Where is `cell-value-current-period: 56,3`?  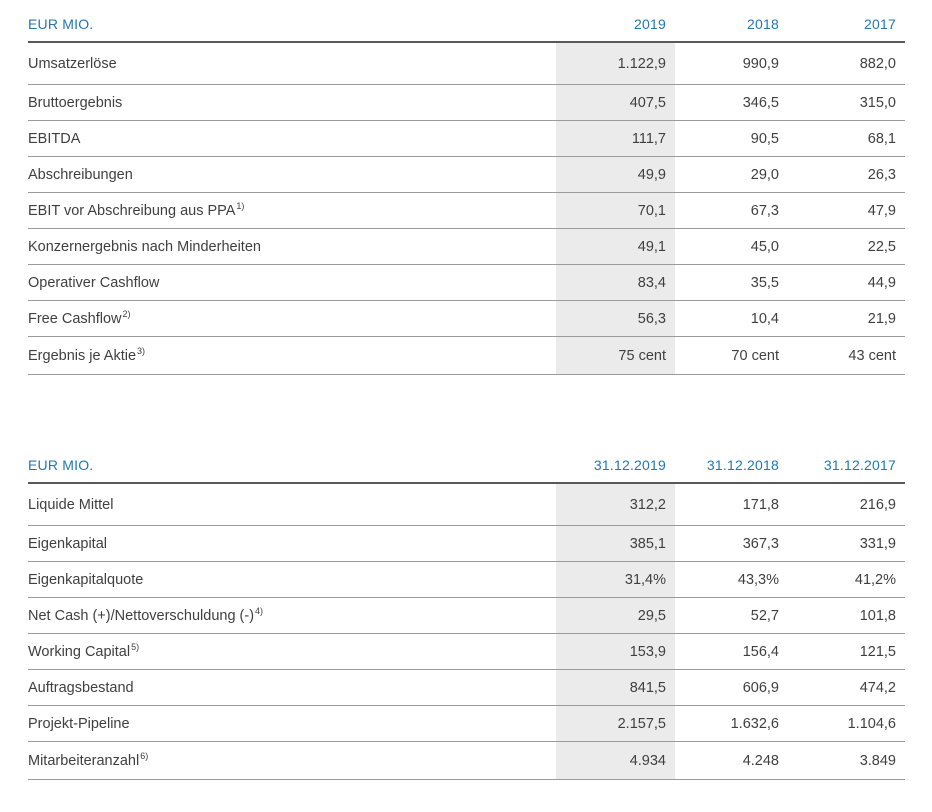
cell-value-current-period: 56,3 is located at coordinates (615, 318).